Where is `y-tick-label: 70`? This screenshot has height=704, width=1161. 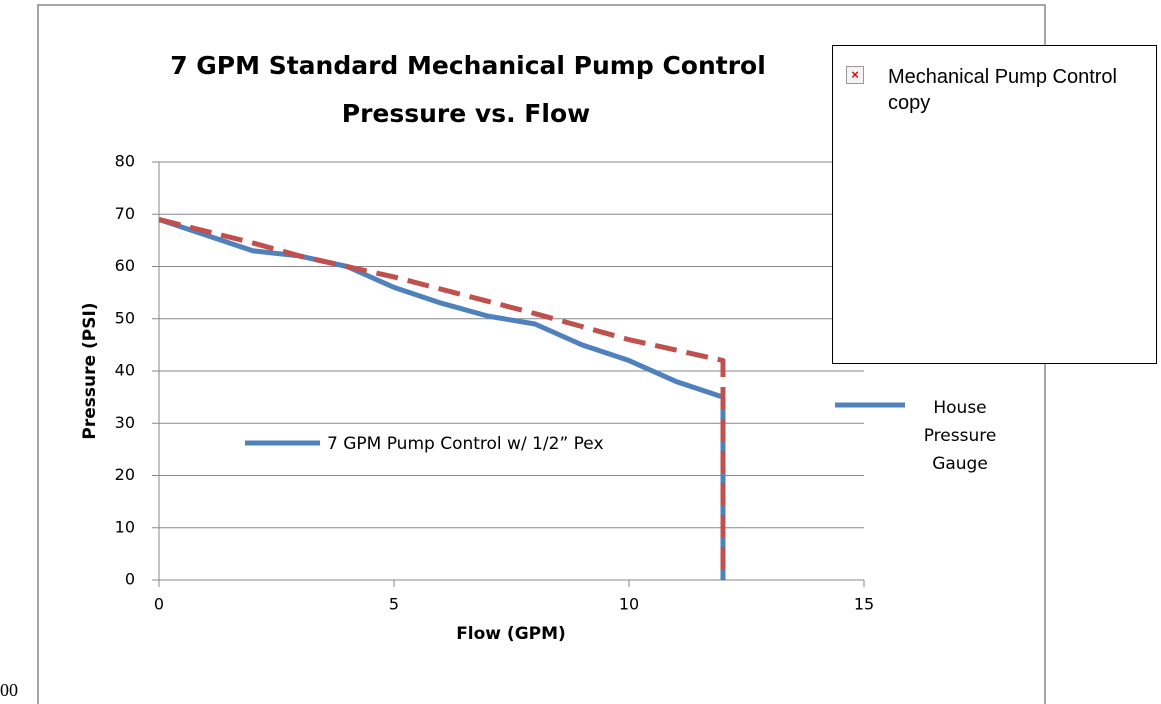 y-tick-label: 70 is located at coordinates (125, 213).